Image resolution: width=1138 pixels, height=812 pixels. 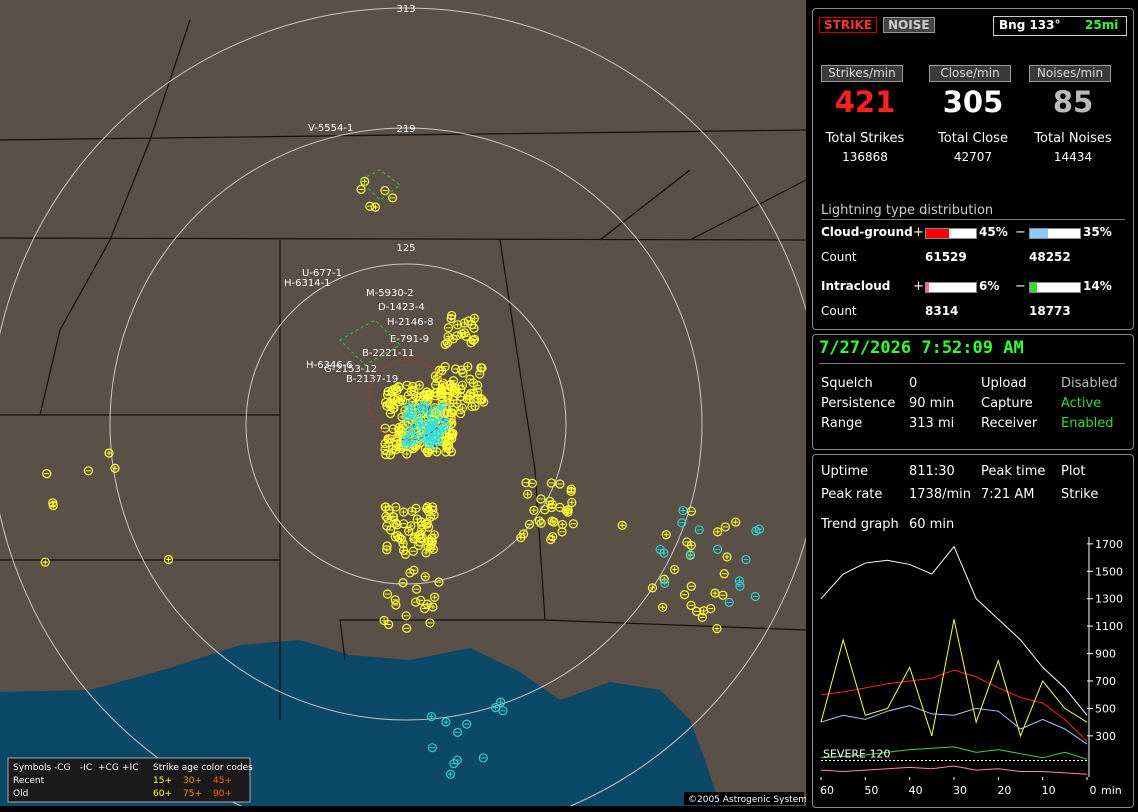 I want to click on noise-button: NOISE, so click(x=909, y=25).